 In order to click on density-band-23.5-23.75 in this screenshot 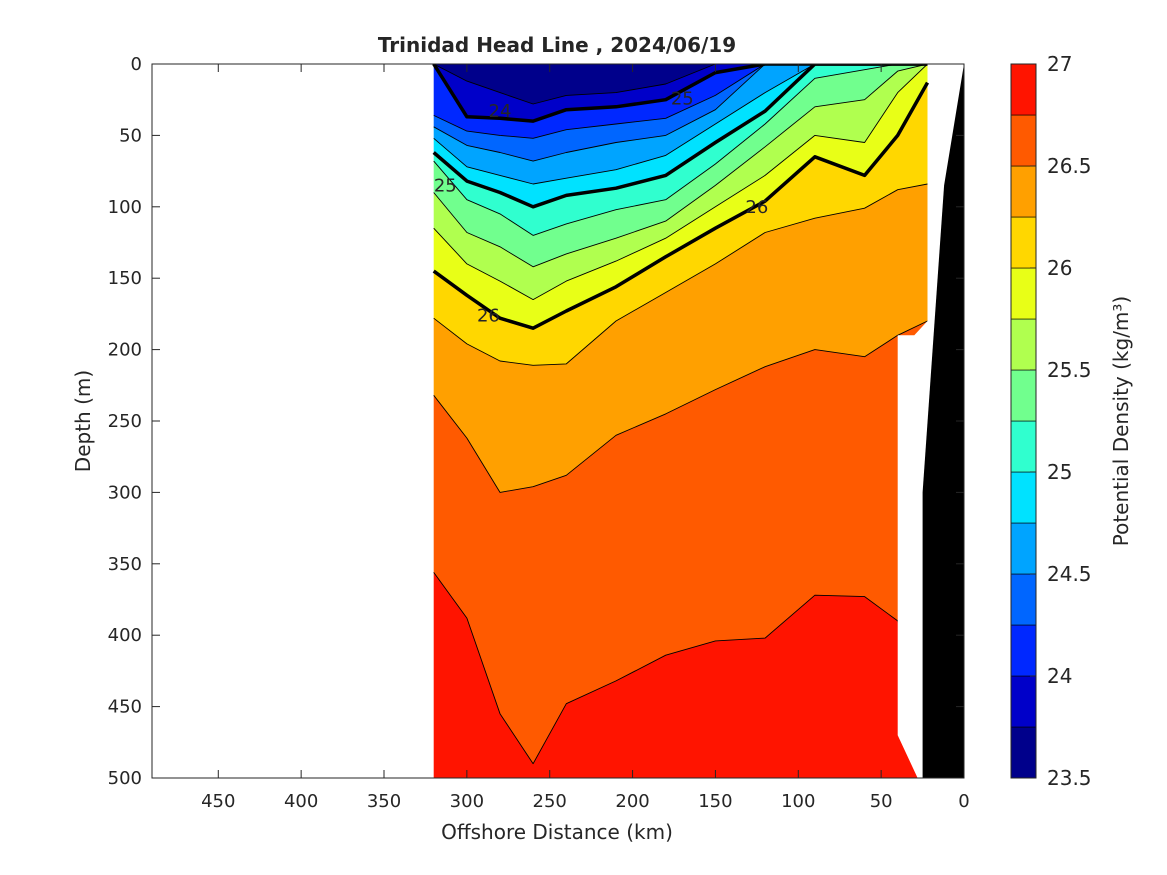, I will do `click(680, 84)`.